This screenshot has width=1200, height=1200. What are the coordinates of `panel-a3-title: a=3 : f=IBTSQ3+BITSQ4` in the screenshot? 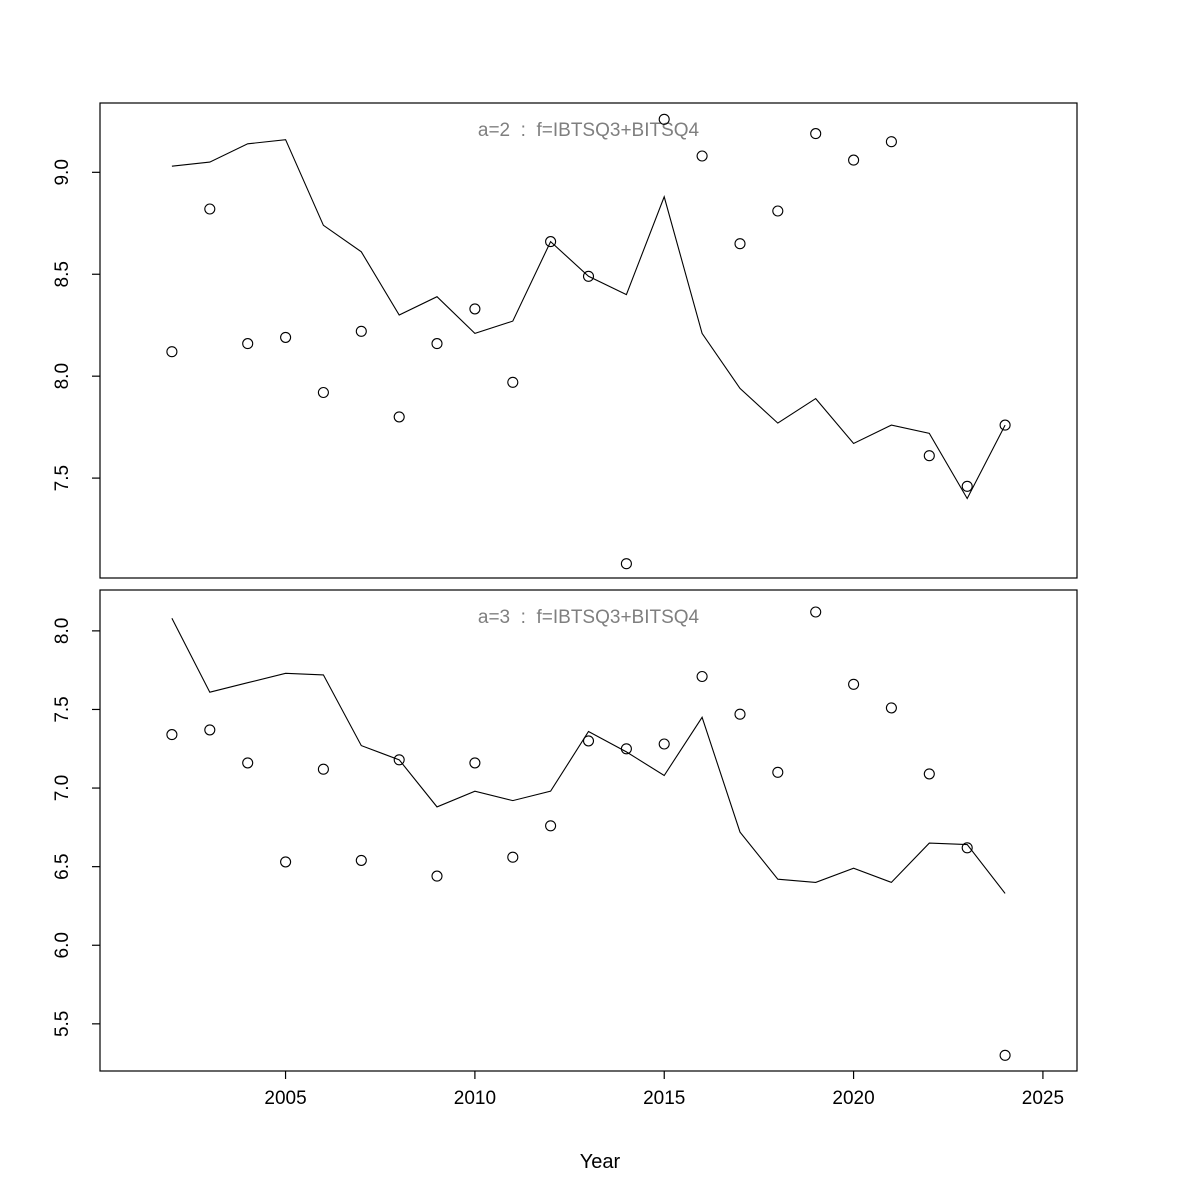 It's located at (589, 617).